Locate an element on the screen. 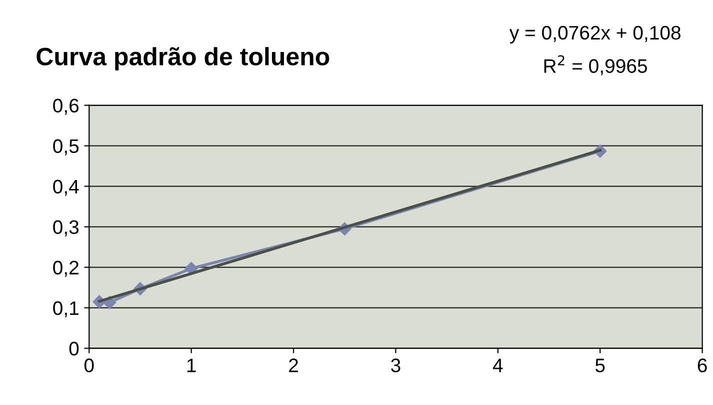  y-tick-label: 0,4 is located at coordinates (66, 188).